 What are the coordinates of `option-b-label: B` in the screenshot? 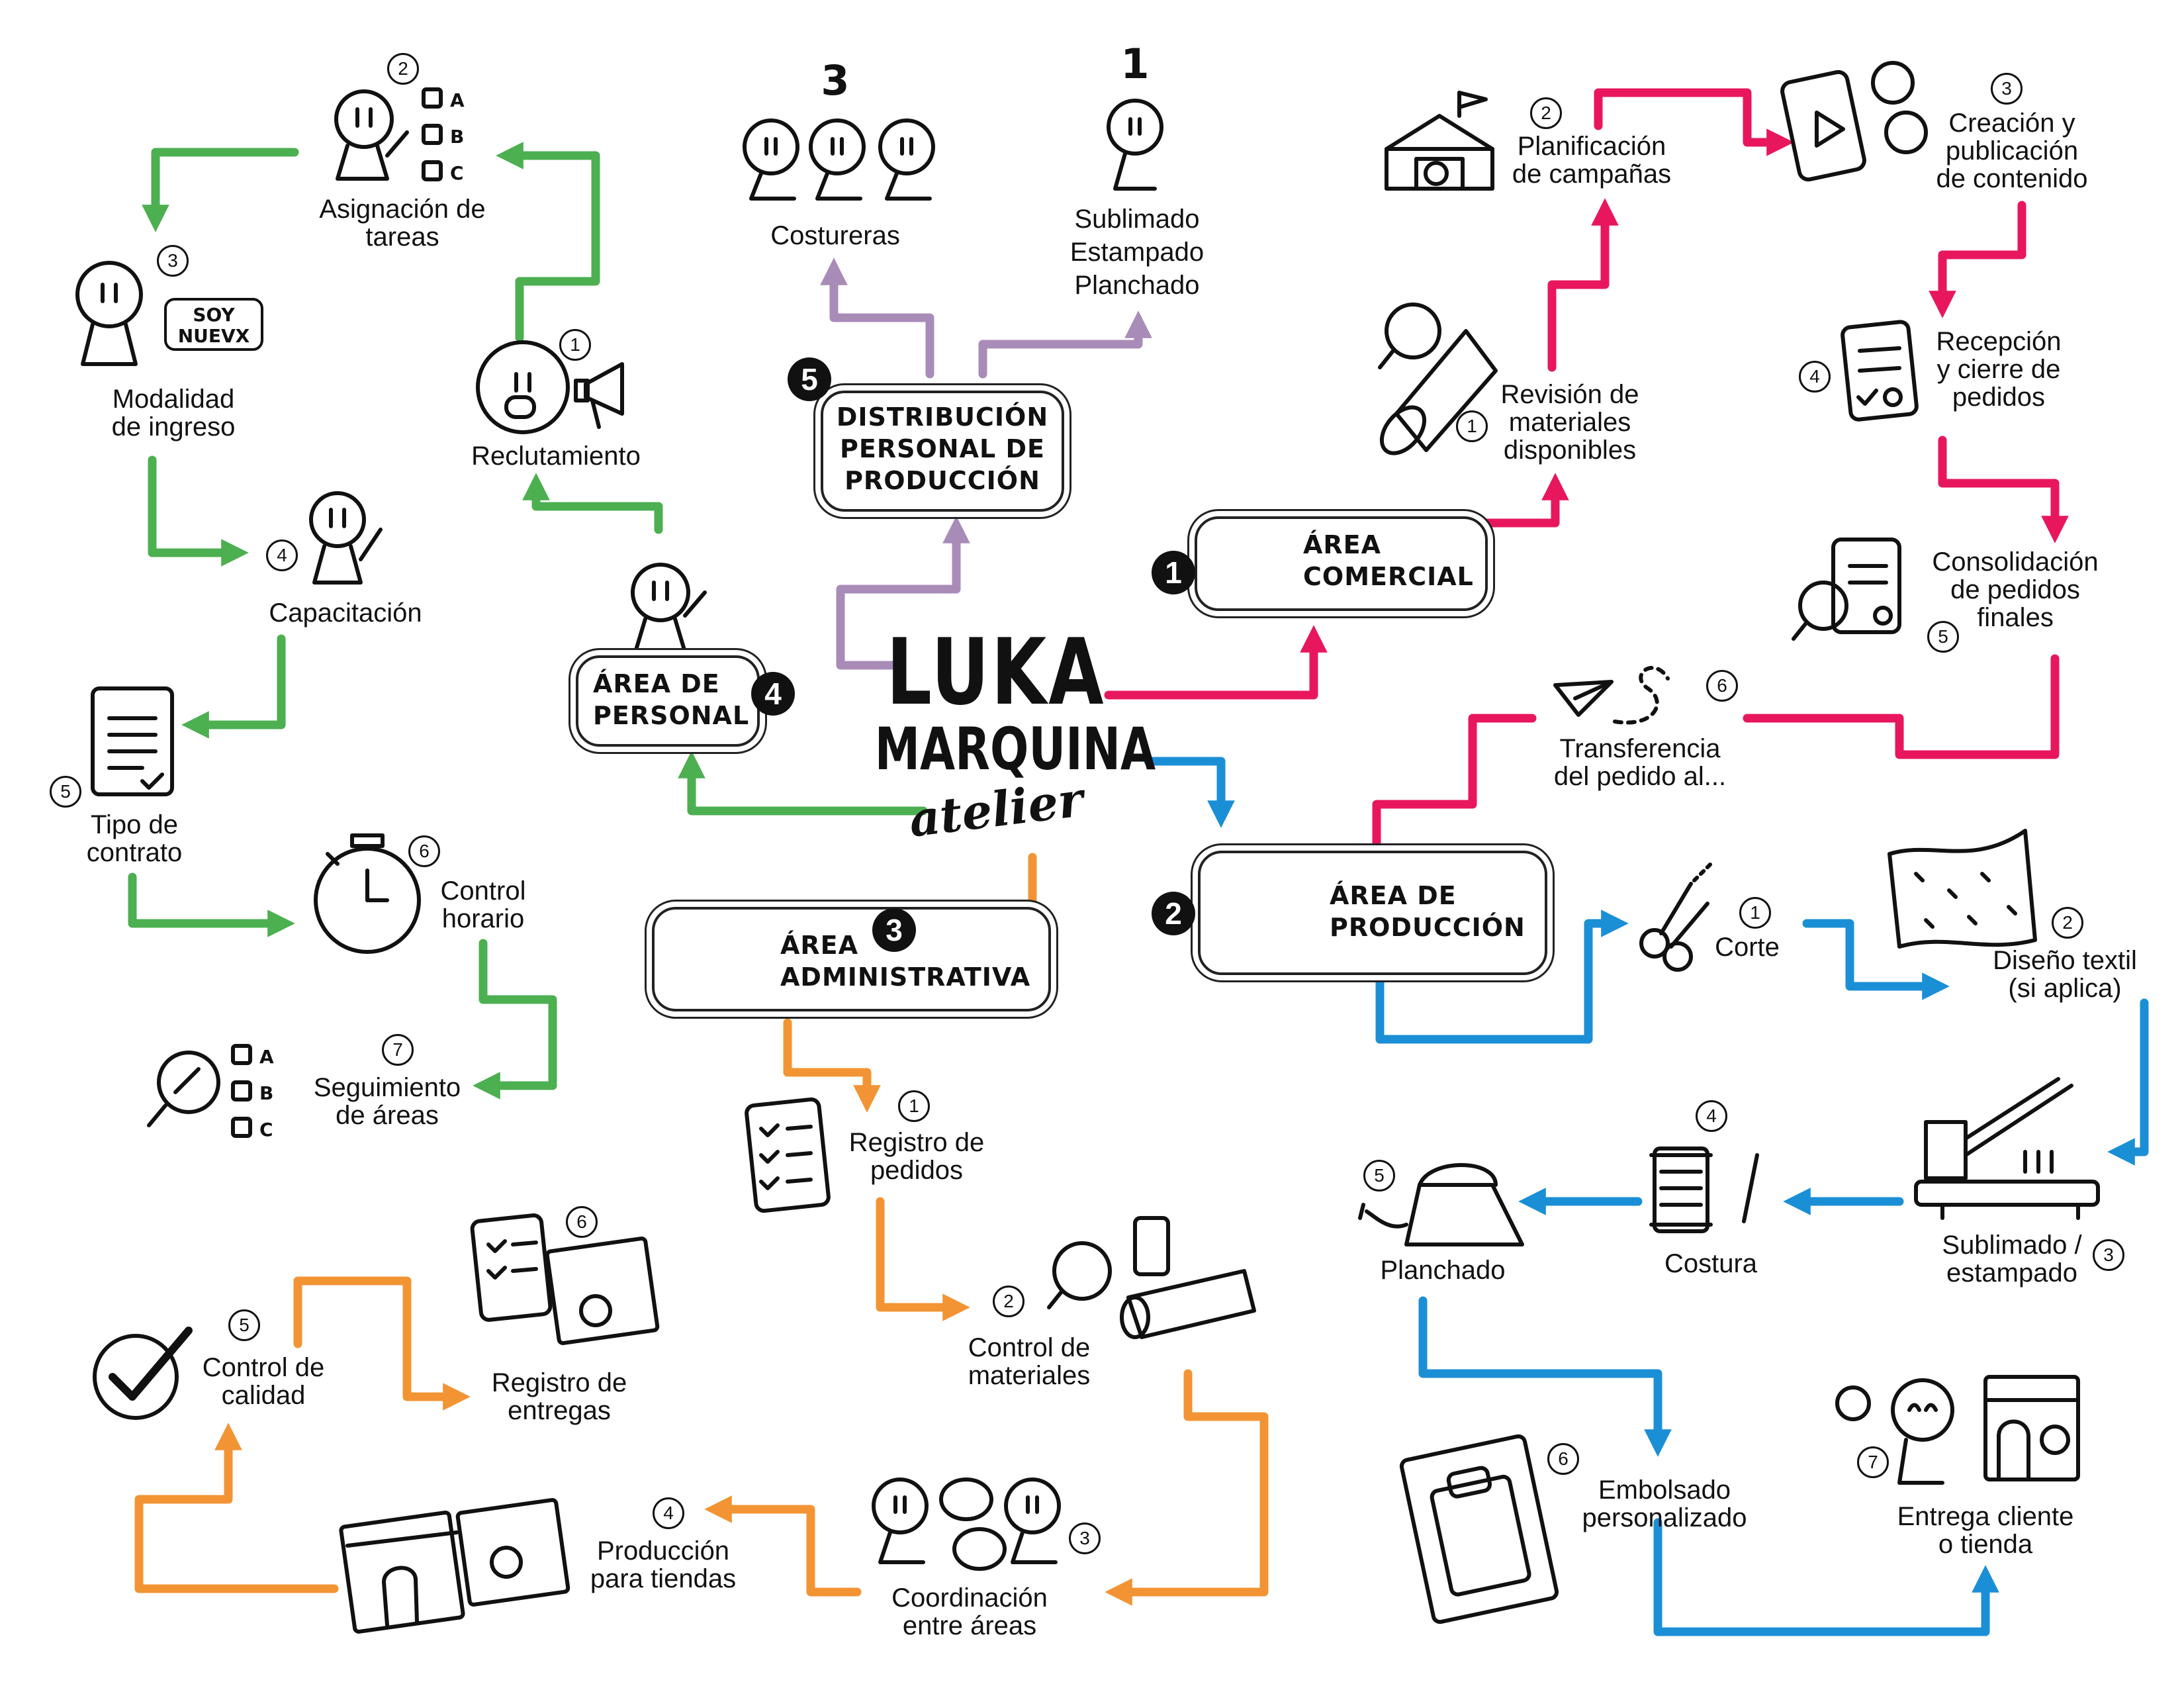 It's located at (457, 137).